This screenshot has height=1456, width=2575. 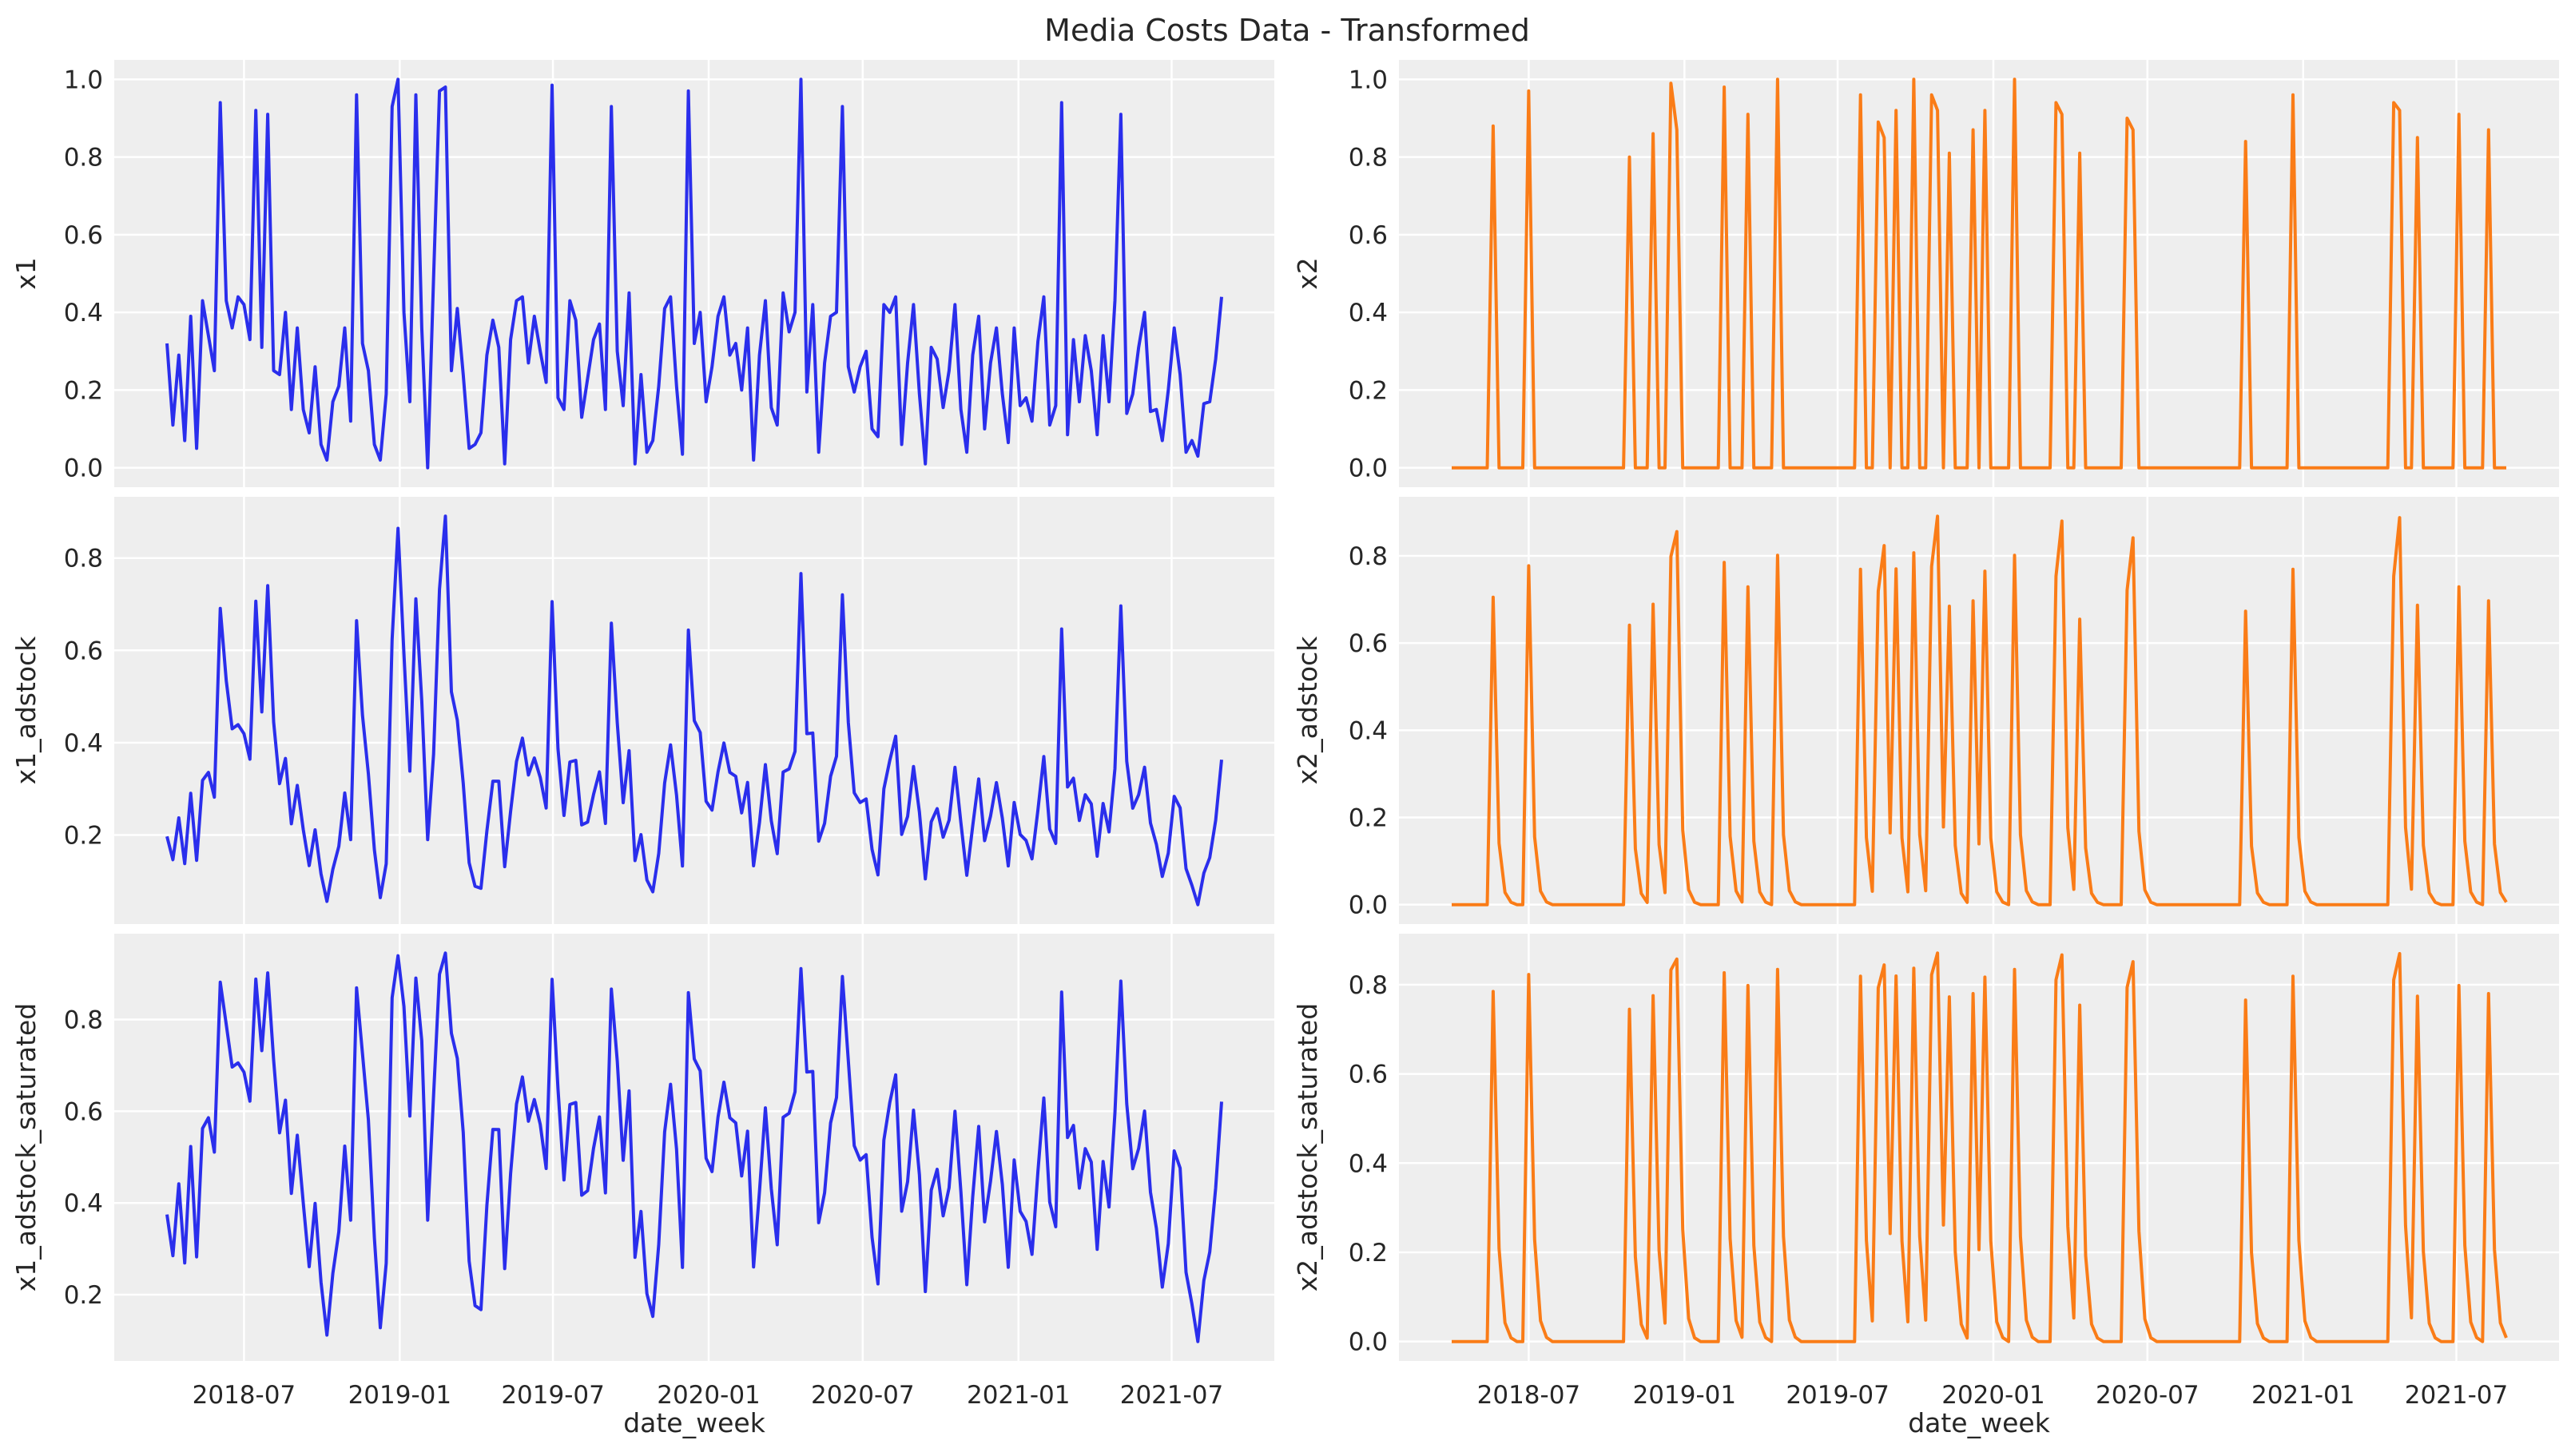 What do you see at coordinates (26, 273) in the screenshot?
I see `y-axis-label: x1` at bounding box center [26, 273].